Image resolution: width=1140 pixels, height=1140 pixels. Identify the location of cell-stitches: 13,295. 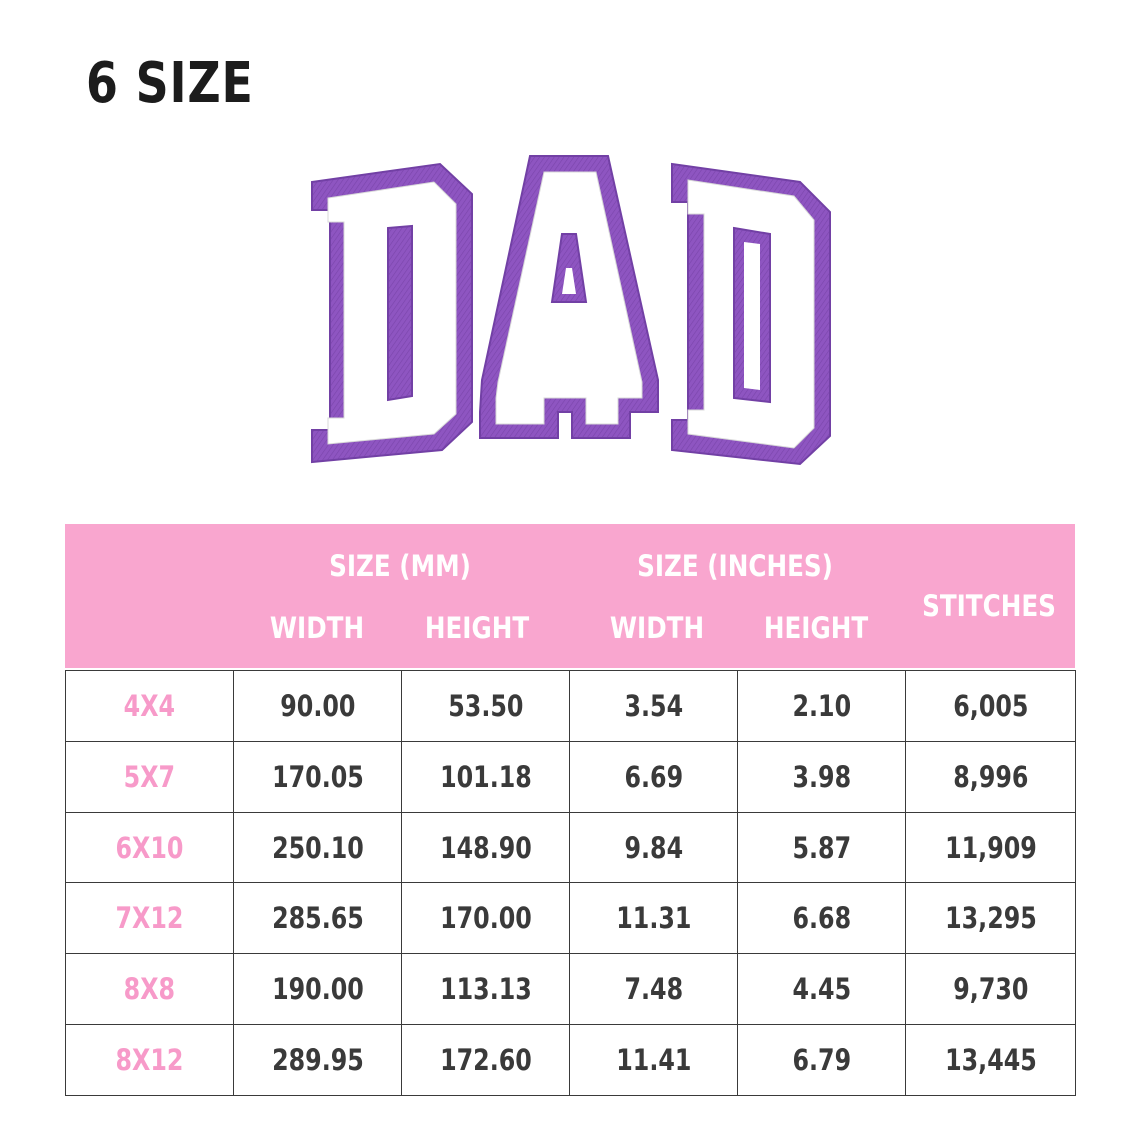
(990, 918).